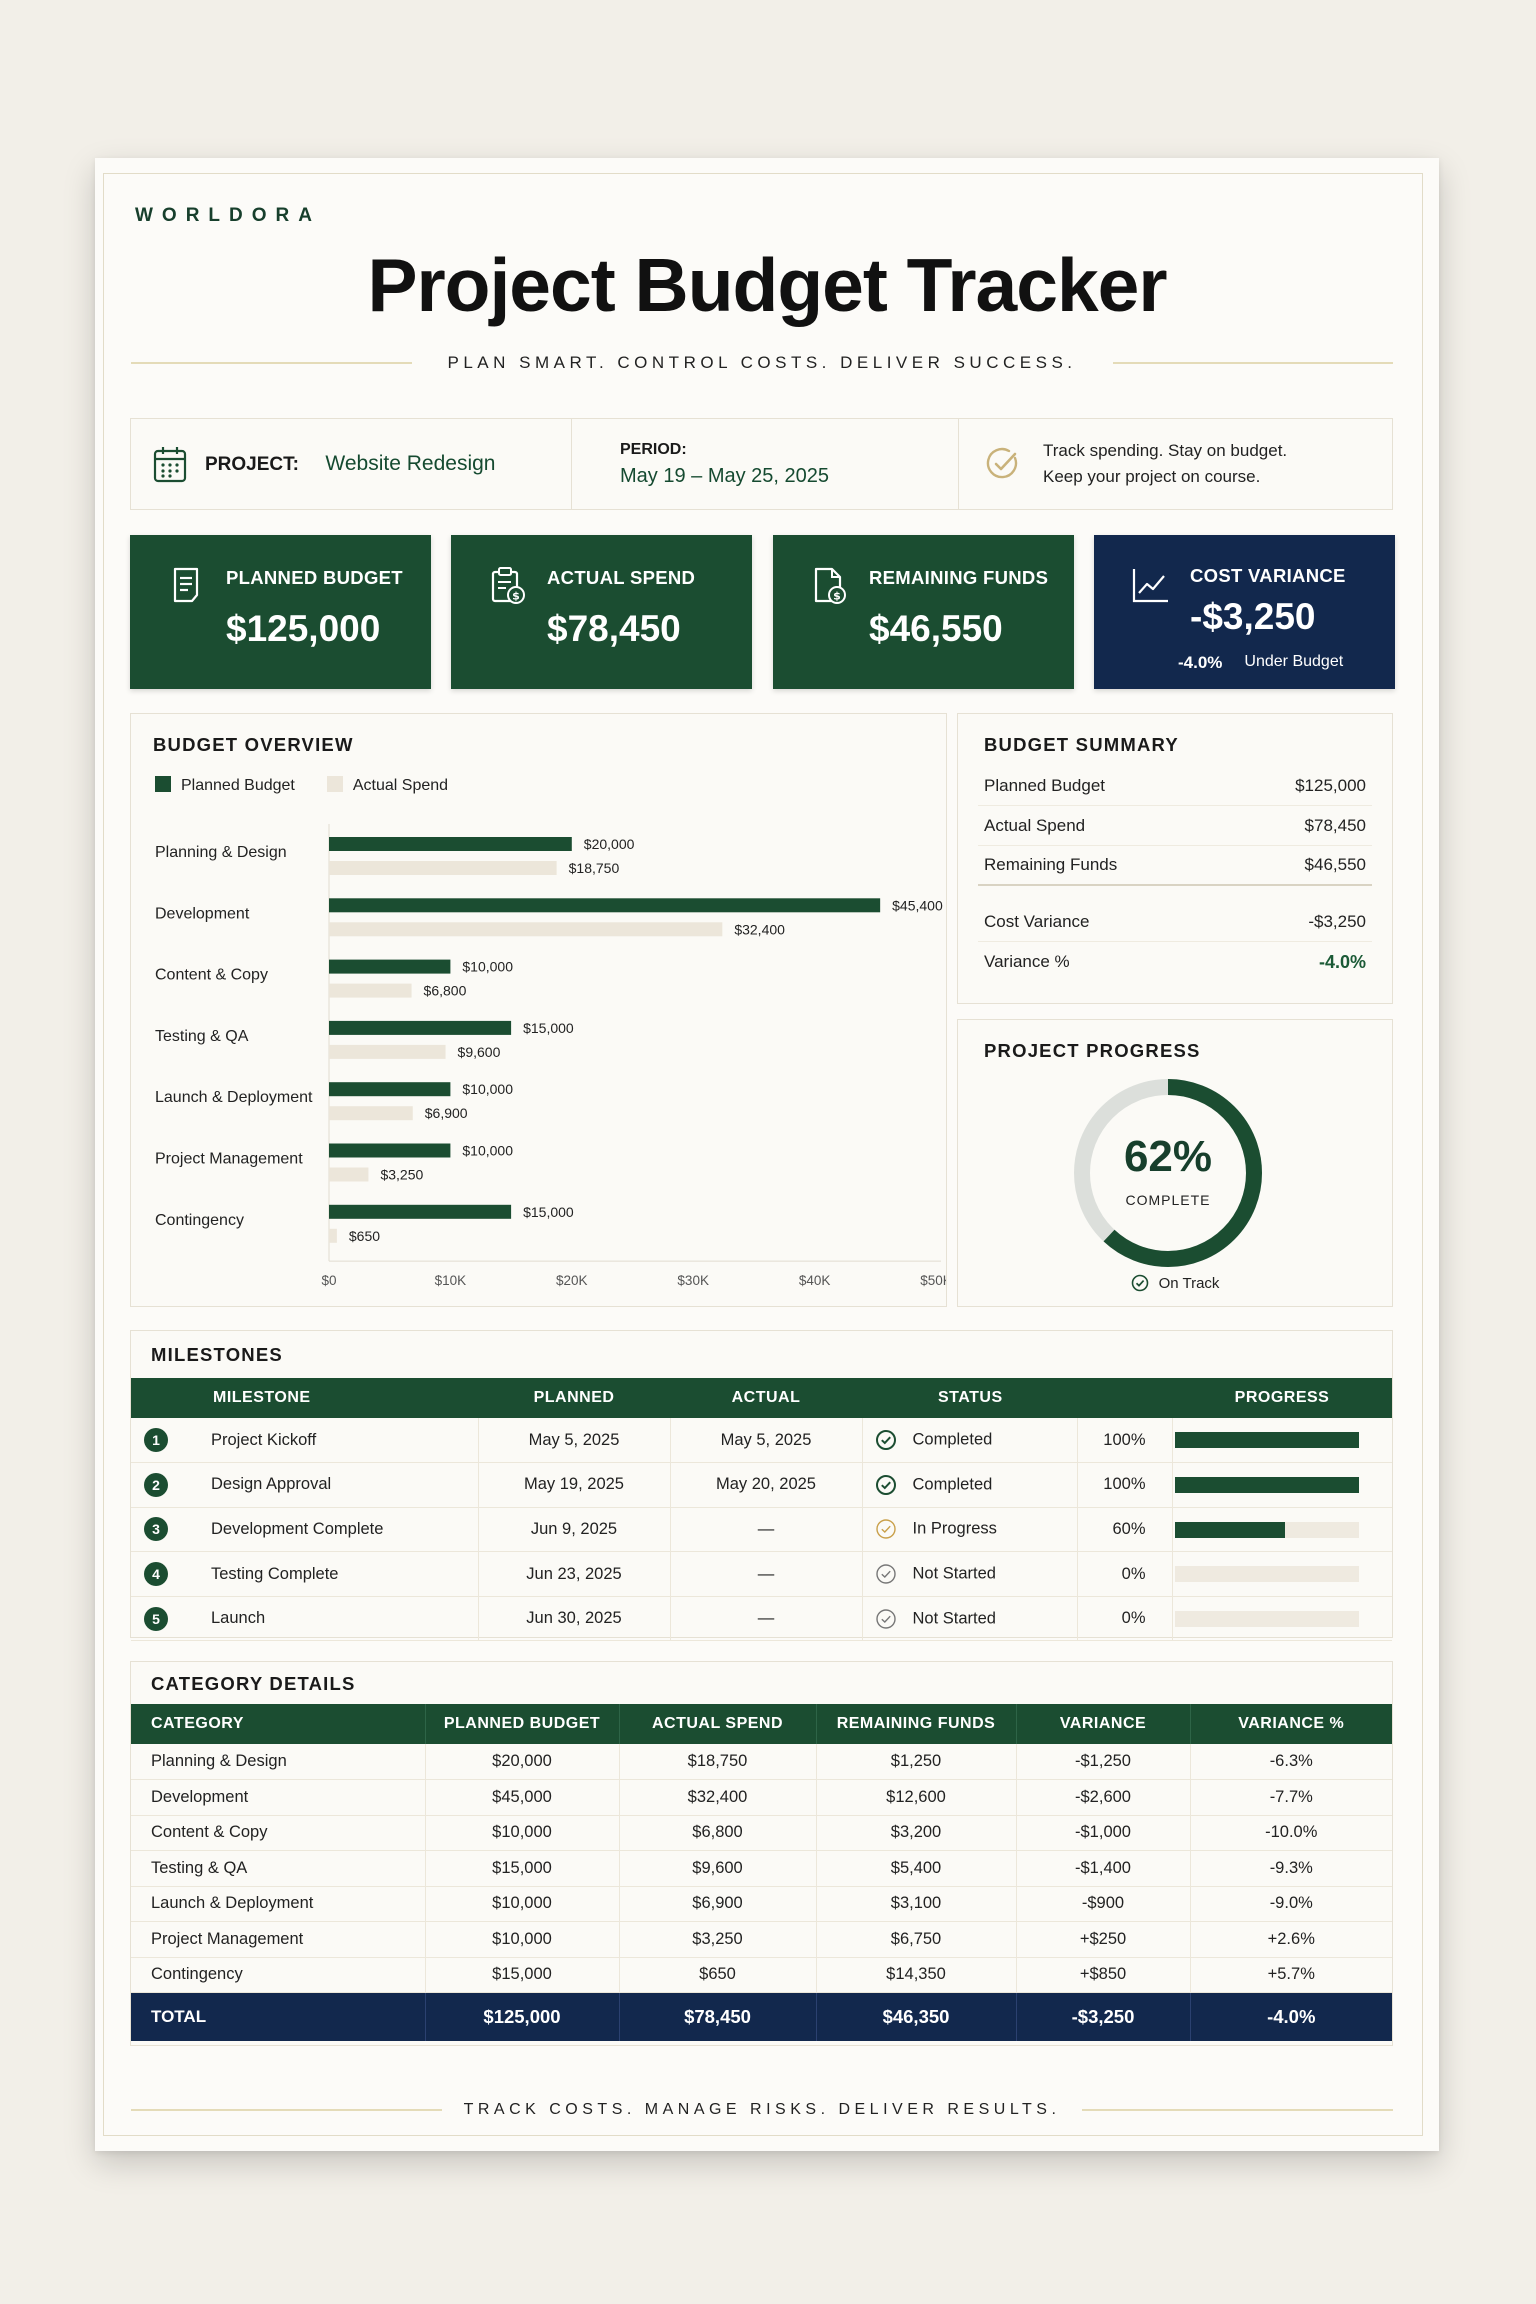 The width and height of the screenshot is (1536, 2304). I want to click on milestone-status-cell: Not Started, so click(970, 1619).